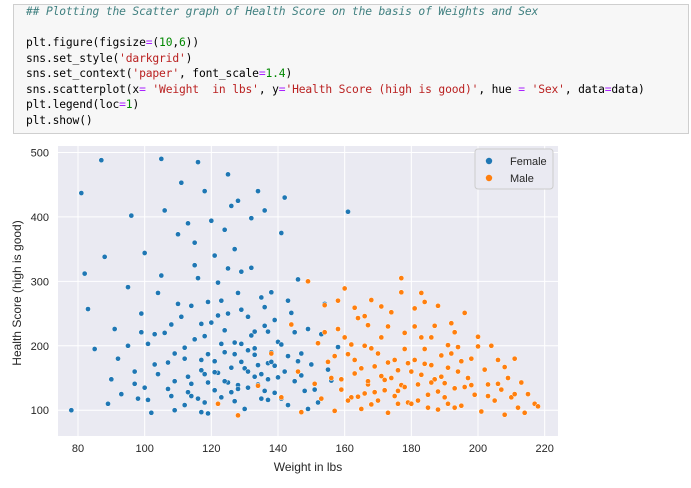 The width and height of the screenshot is (691, 488). What do you see at coordinates (182, 42) in the screenshot?
I see `code-token: 6` at bounding box center [182, 42].